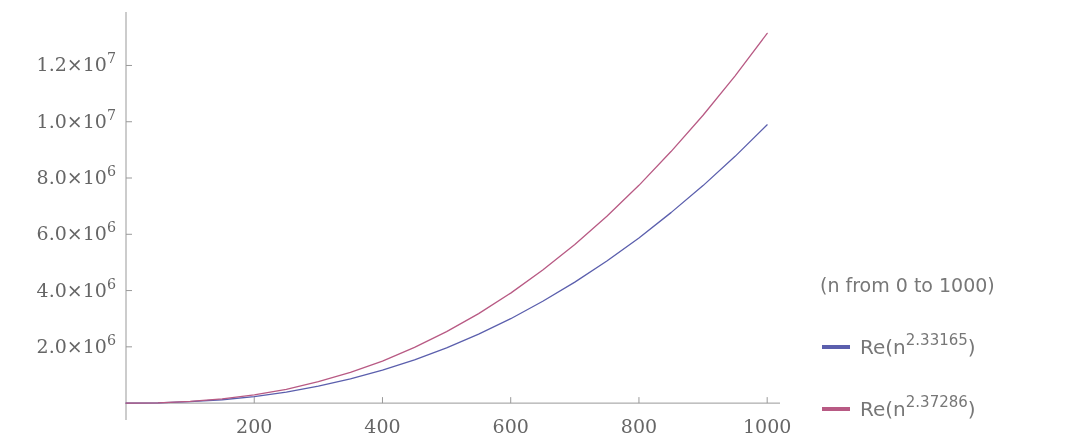  What do you see at coordinates (76, 63) in the screenshot?
I see `y-tick-label: 1.2×10$^{7}$` at bounding box center [76, 63].